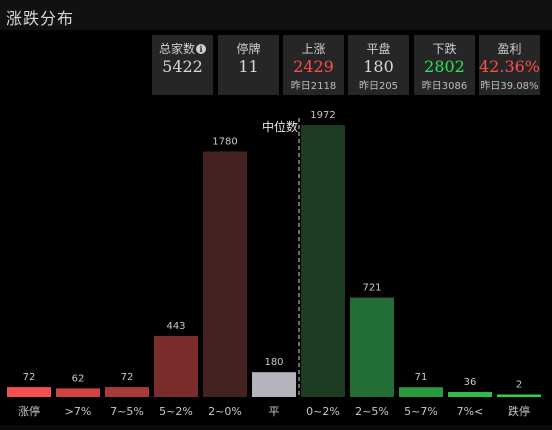 The image size is (552, 430). I want to click on stat-value-total: 5422, so click(182, 66).